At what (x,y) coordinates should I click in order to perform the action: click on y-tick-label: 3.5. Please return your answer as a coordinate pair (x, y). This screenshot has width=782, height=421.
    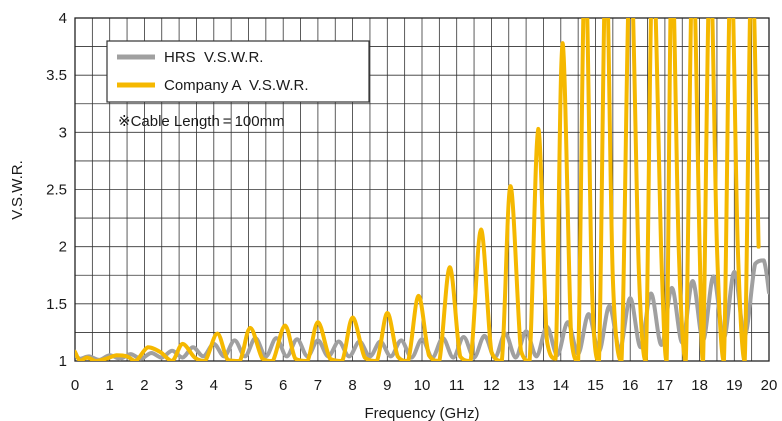
    Looking at the image, I should click on (56, 75).